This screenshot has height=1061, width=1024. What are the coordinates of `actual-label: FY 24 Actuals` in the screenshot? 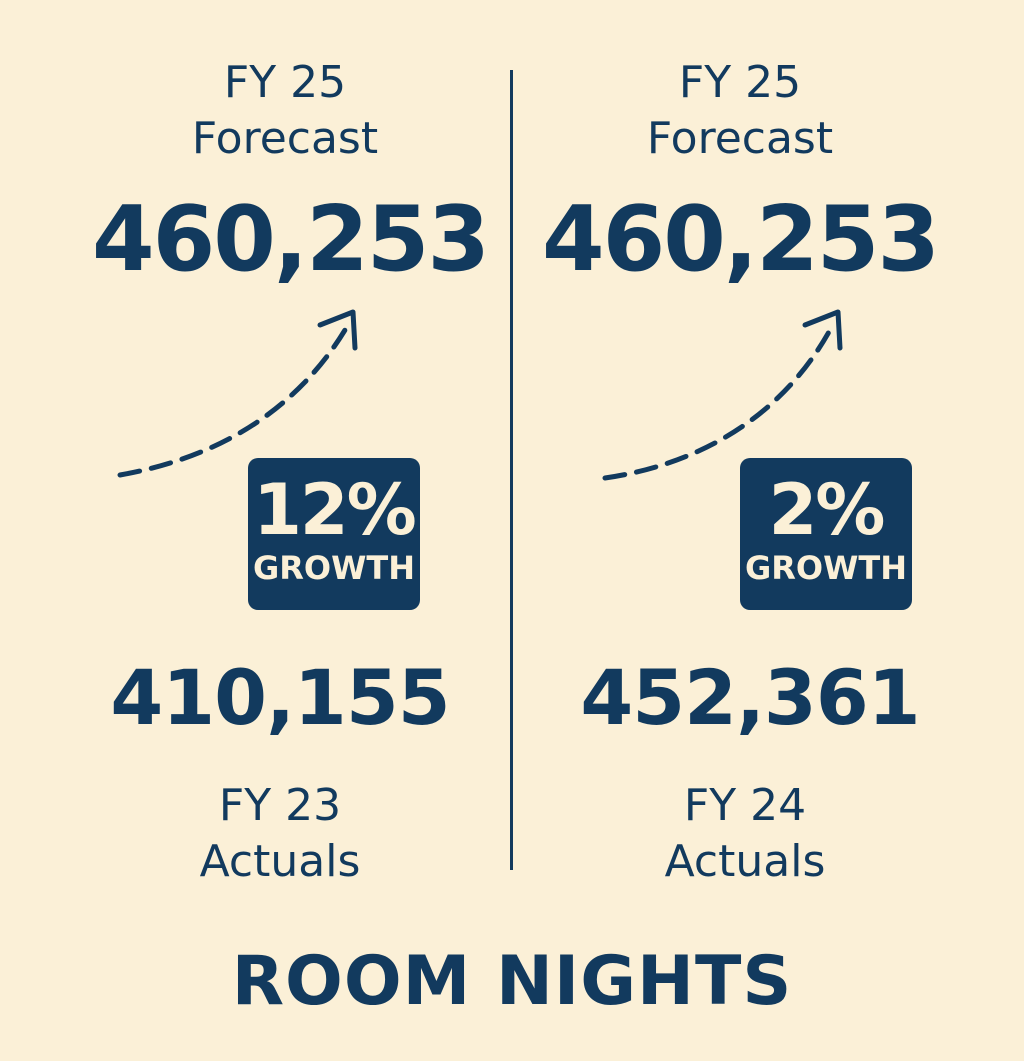 It's located at (745, 834).